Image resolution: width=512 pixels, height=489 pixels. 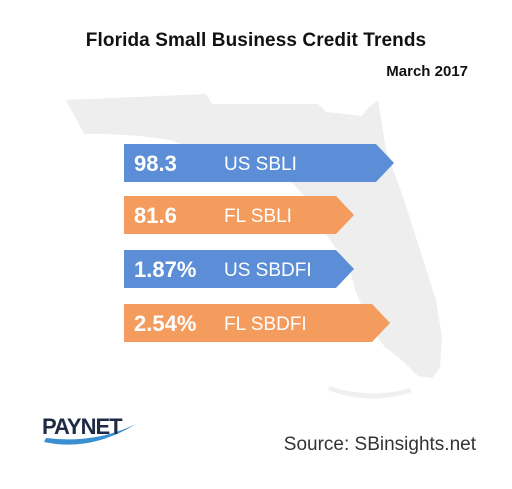 What do you see at coordinates (165, 269) in the screenshot?
I see `indicator-value-3: 1.87%` at bounding box center [165, 269].